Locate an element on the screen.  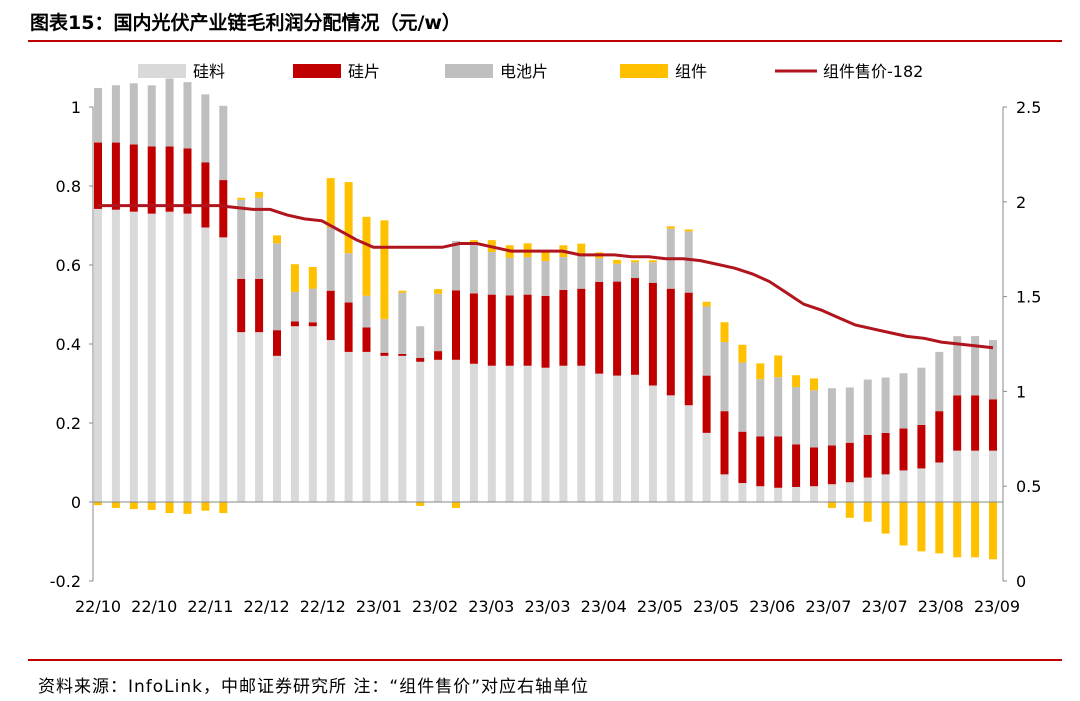
x-tick-label: 23/04 is located at coordinates (604, 606).